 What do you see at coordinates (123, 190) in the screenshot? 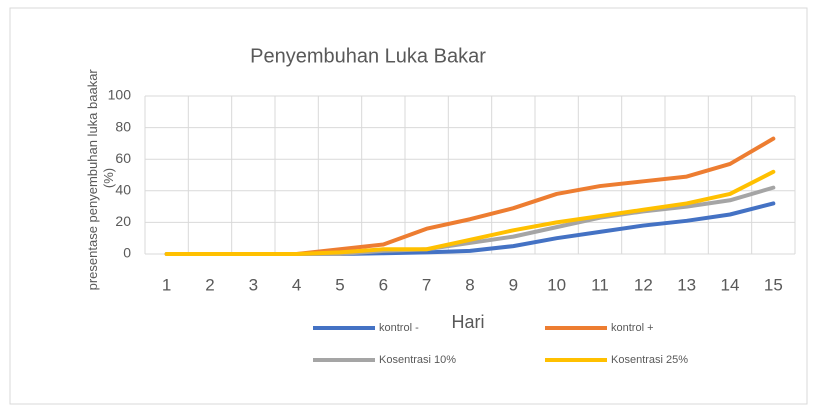
I see `y-tick-label: 40` at bounding box center [123, 190].